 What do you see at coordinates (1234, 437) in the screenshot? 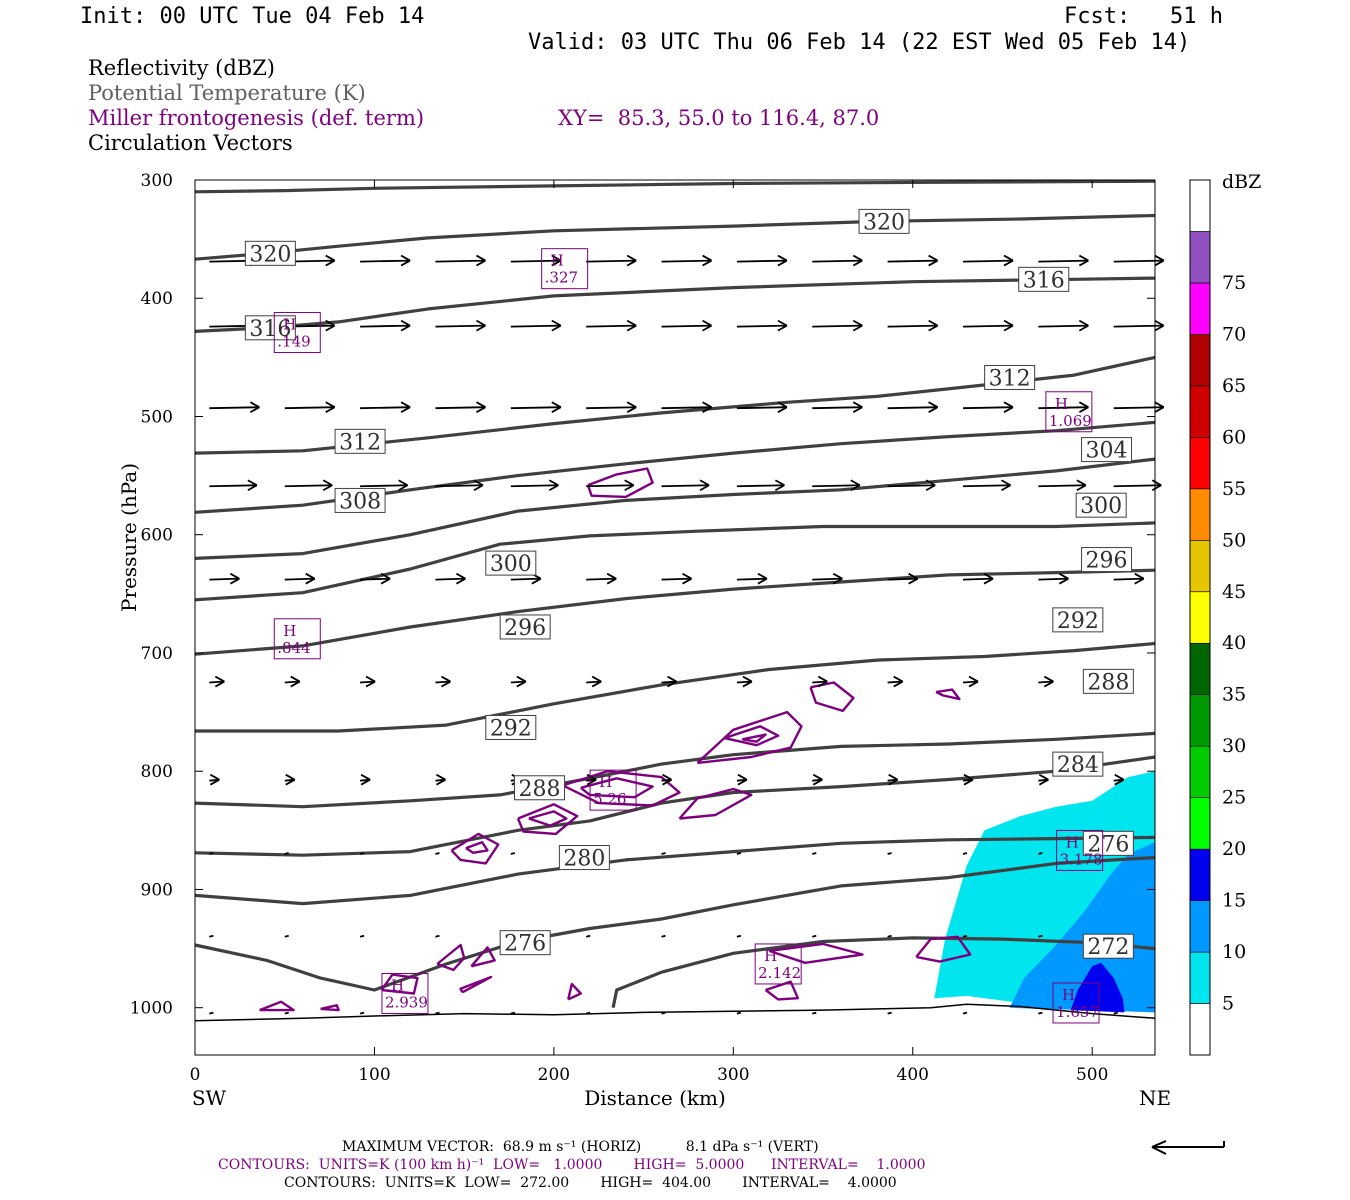
I see `colorbar-label: 60` at bounding box center [1234, 437].